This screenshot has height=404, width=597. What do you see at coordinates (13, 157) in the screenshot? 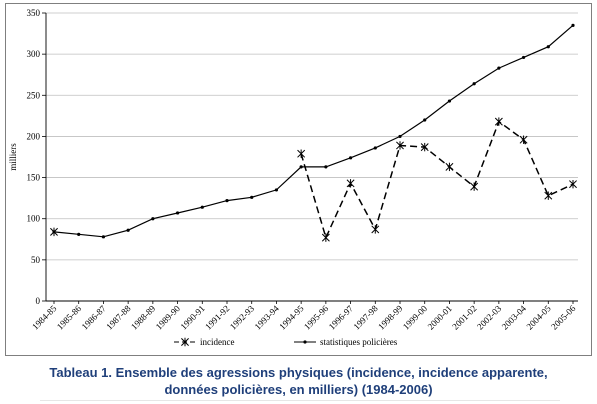
I see `y-axis-label: milliers` at bounding box center [13, 157].